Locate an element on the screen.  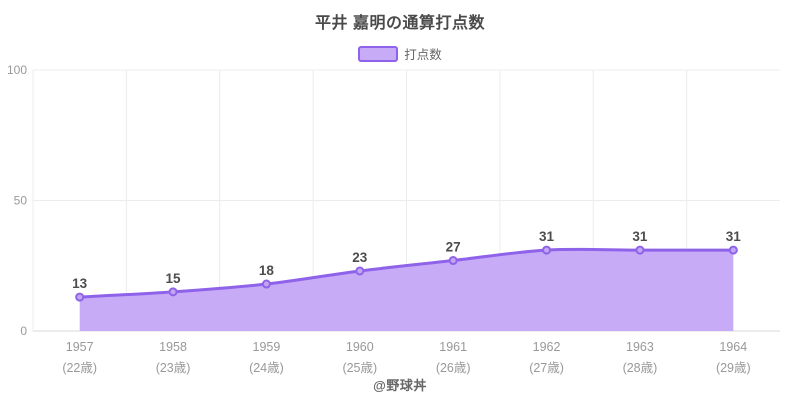
chart-footer-credit: @野球丼 is located at coordinates (400, 385).